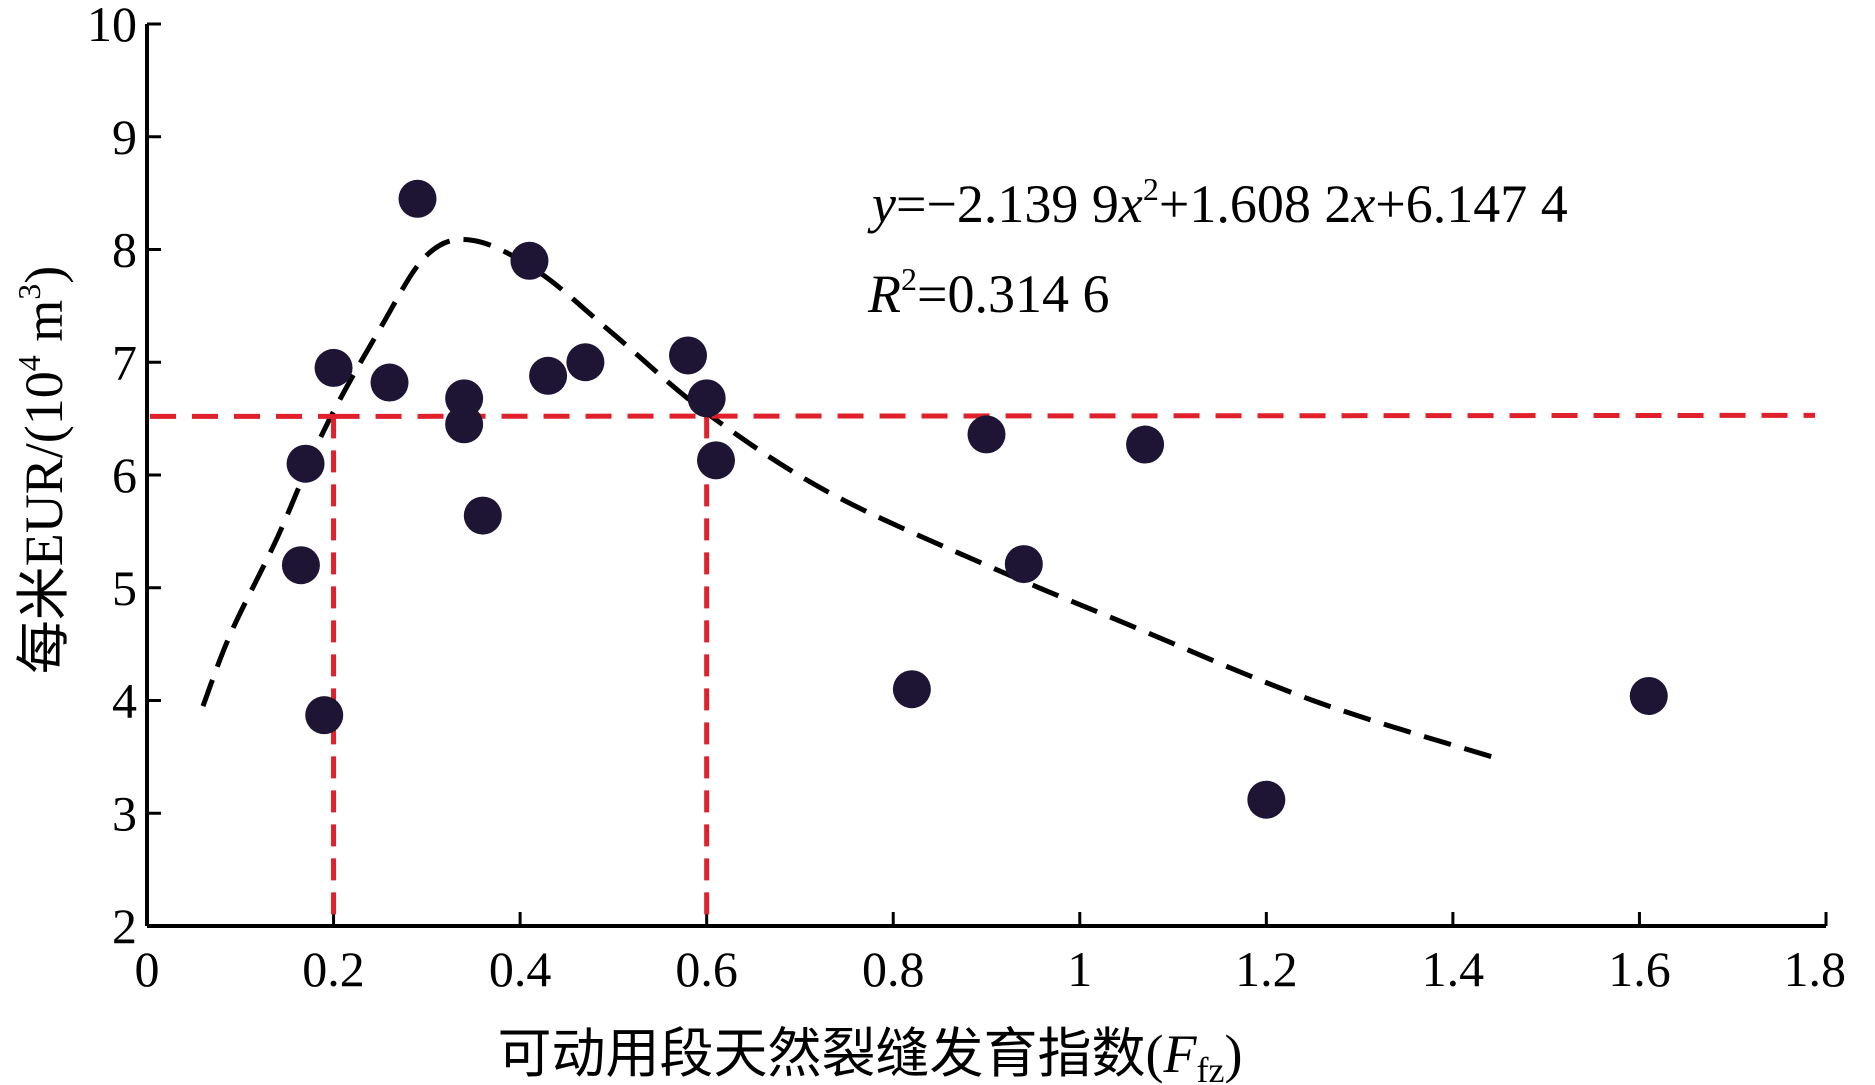 Image resolution: width=1875 pixels, height=1085 pixels. What do you see at coordinates (706, 969) in the screenshot?
I see `x-tick-label: 0.6` at bounding box center [706, 969].